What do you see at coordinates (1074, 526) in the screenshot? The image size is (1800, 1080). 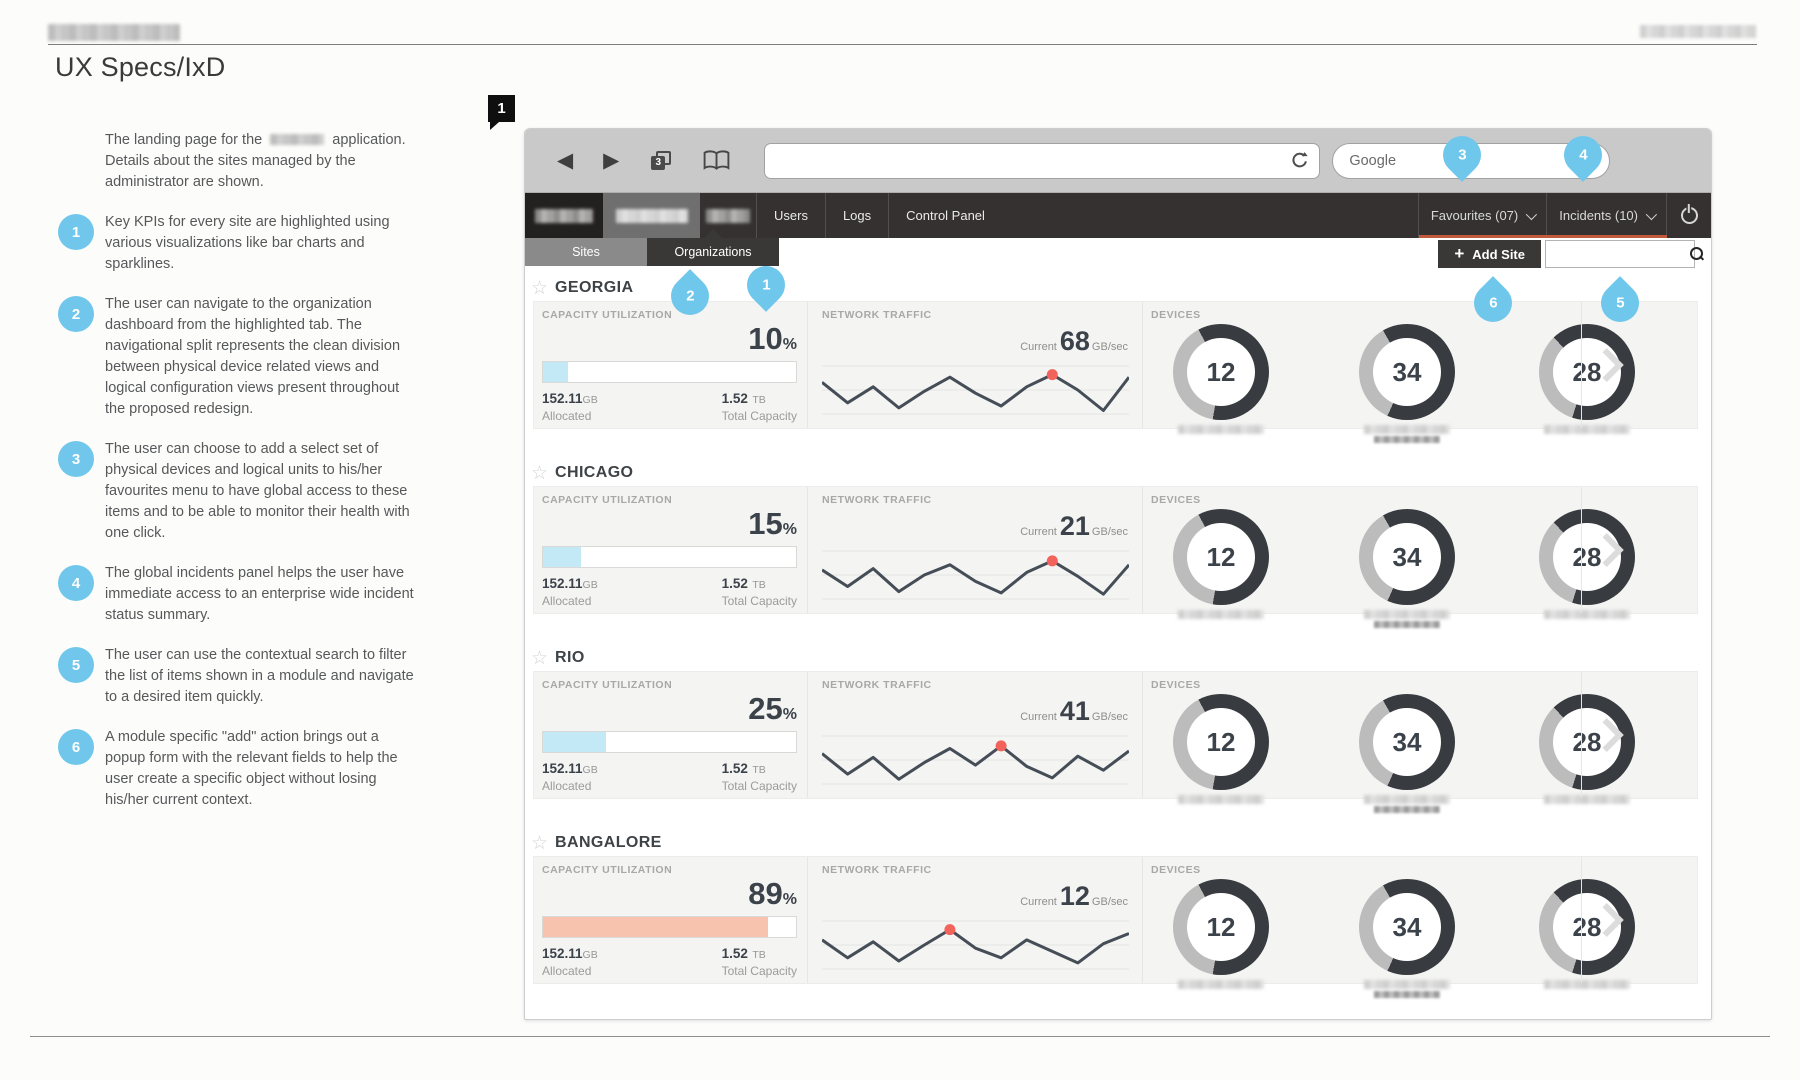 I see `current-traffic-value: 21` at bounding box center [1074, 526].